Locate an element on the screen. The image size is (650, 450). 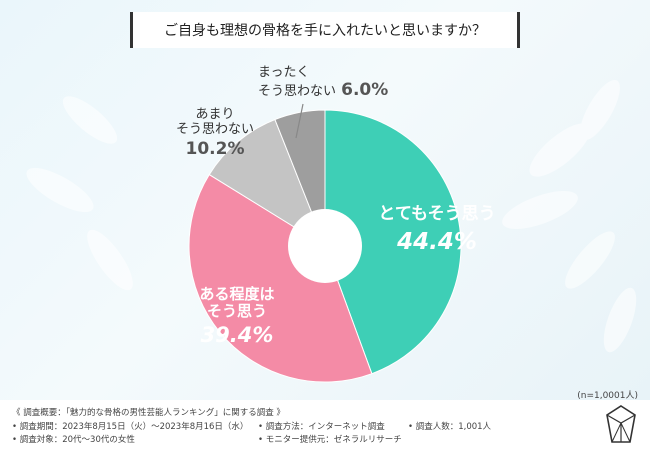
chart-title-text: ご自身も理想の骨格を手に入れたいと思いますか？ is located at coordinates (325, 31).